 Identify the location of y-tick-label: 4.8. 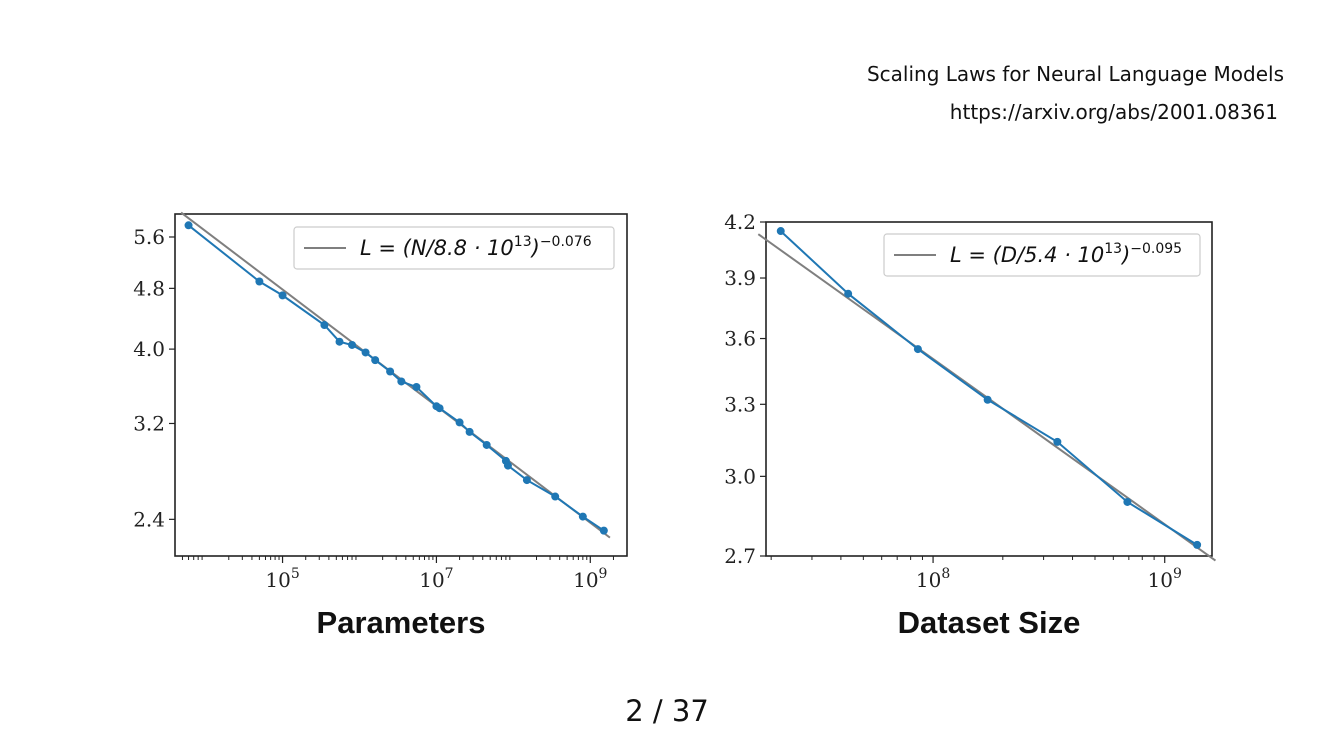
(149, 288).